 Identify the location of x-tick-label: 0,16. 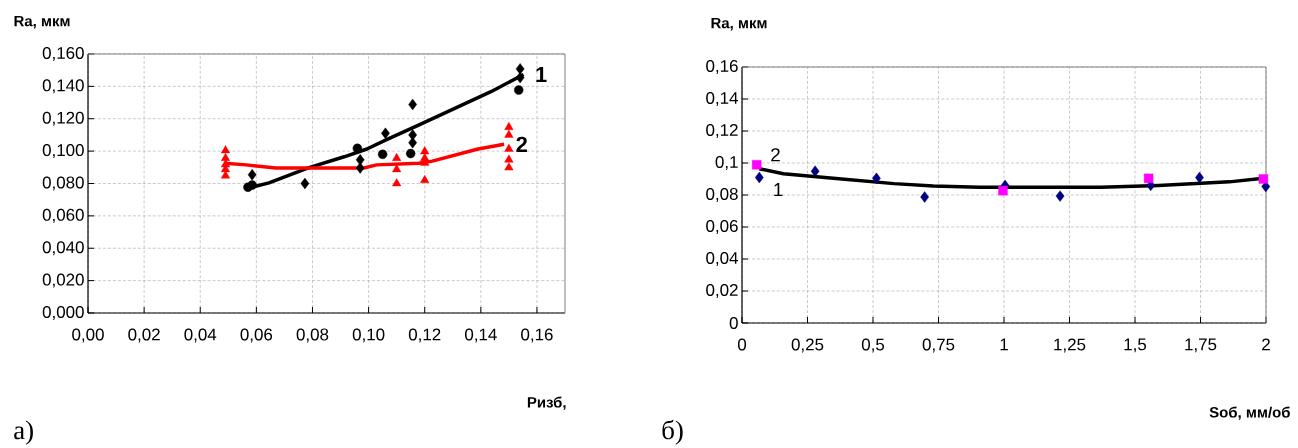
(537, 335).